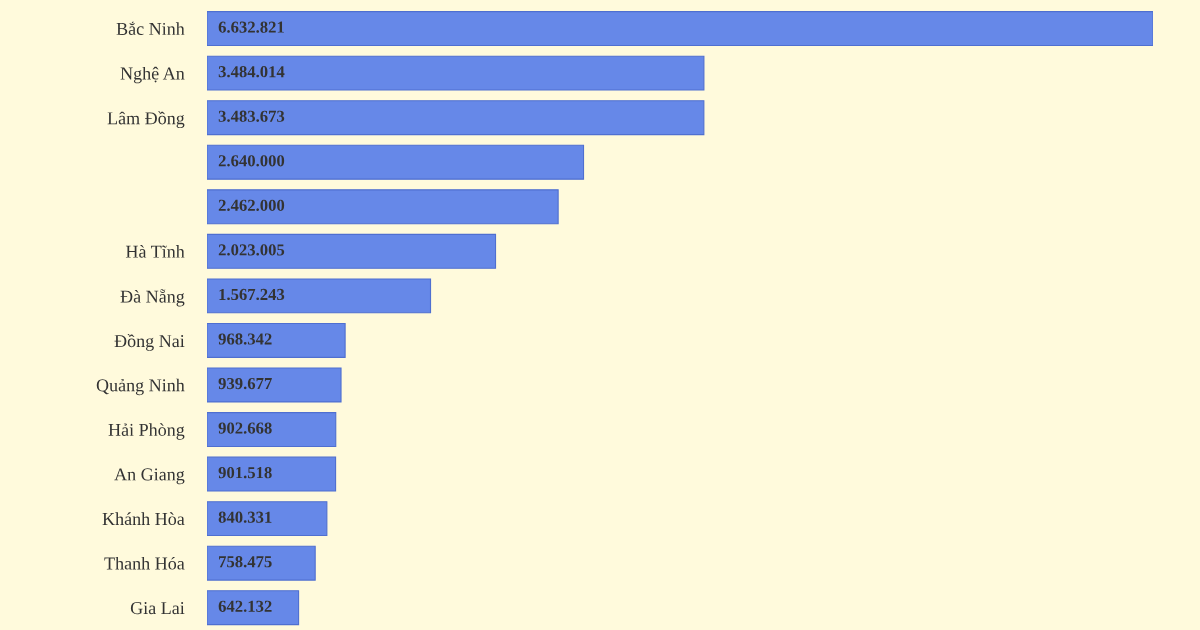 This screenshot has height=630, width=1200. I want to click on data-label: 901.518, so click(245, 473).